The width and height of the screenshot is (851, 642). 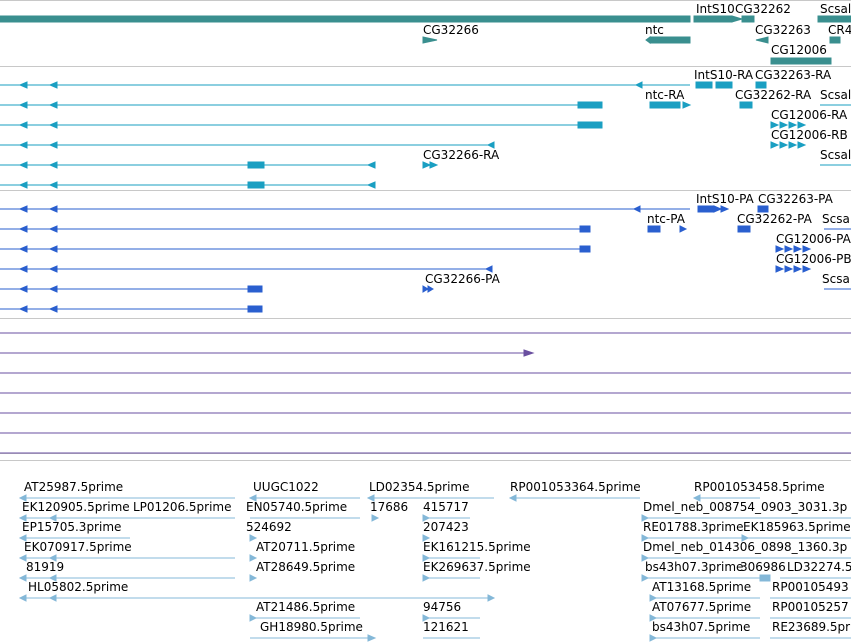 I want to click on track-separator, so click(x=425, y=190).